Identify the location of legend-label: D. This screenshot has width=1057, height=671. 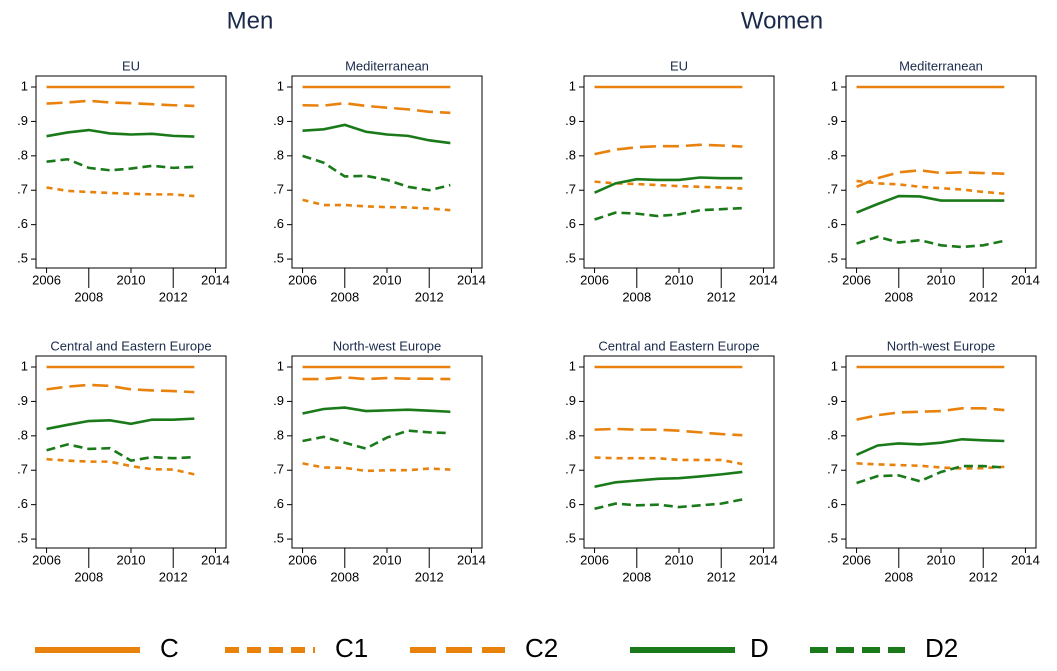
(759, 648).